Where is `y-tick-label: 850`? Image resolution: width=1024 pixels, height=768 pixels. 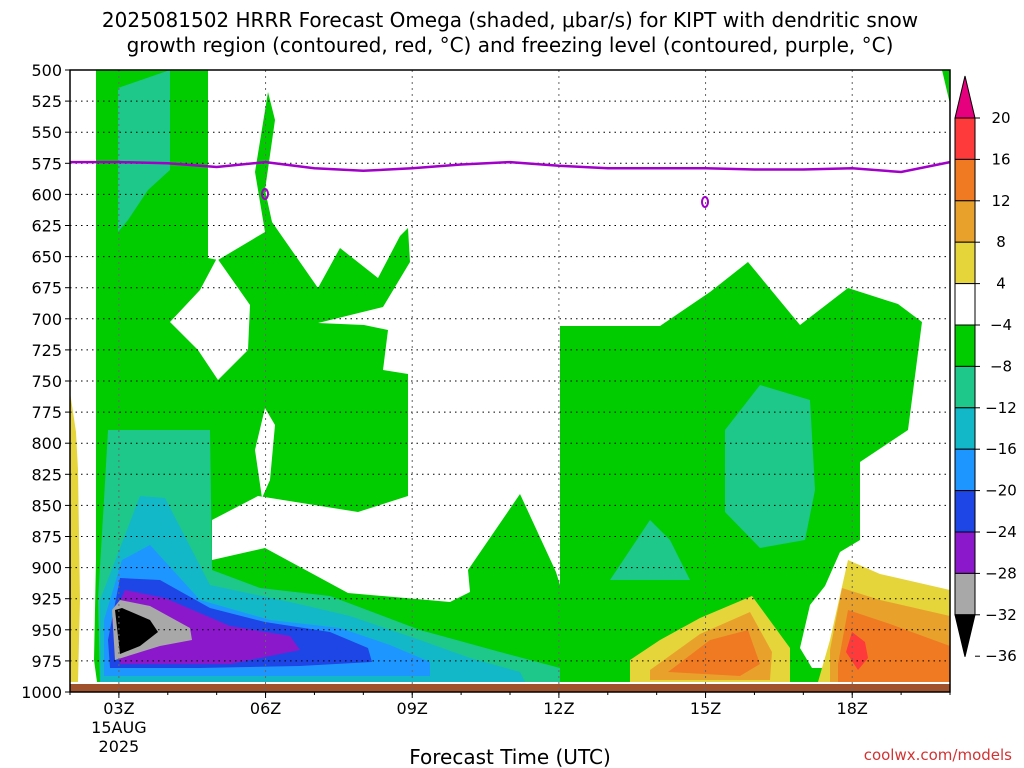 y-tick-label: 850 is located at coordinates (46, 505).